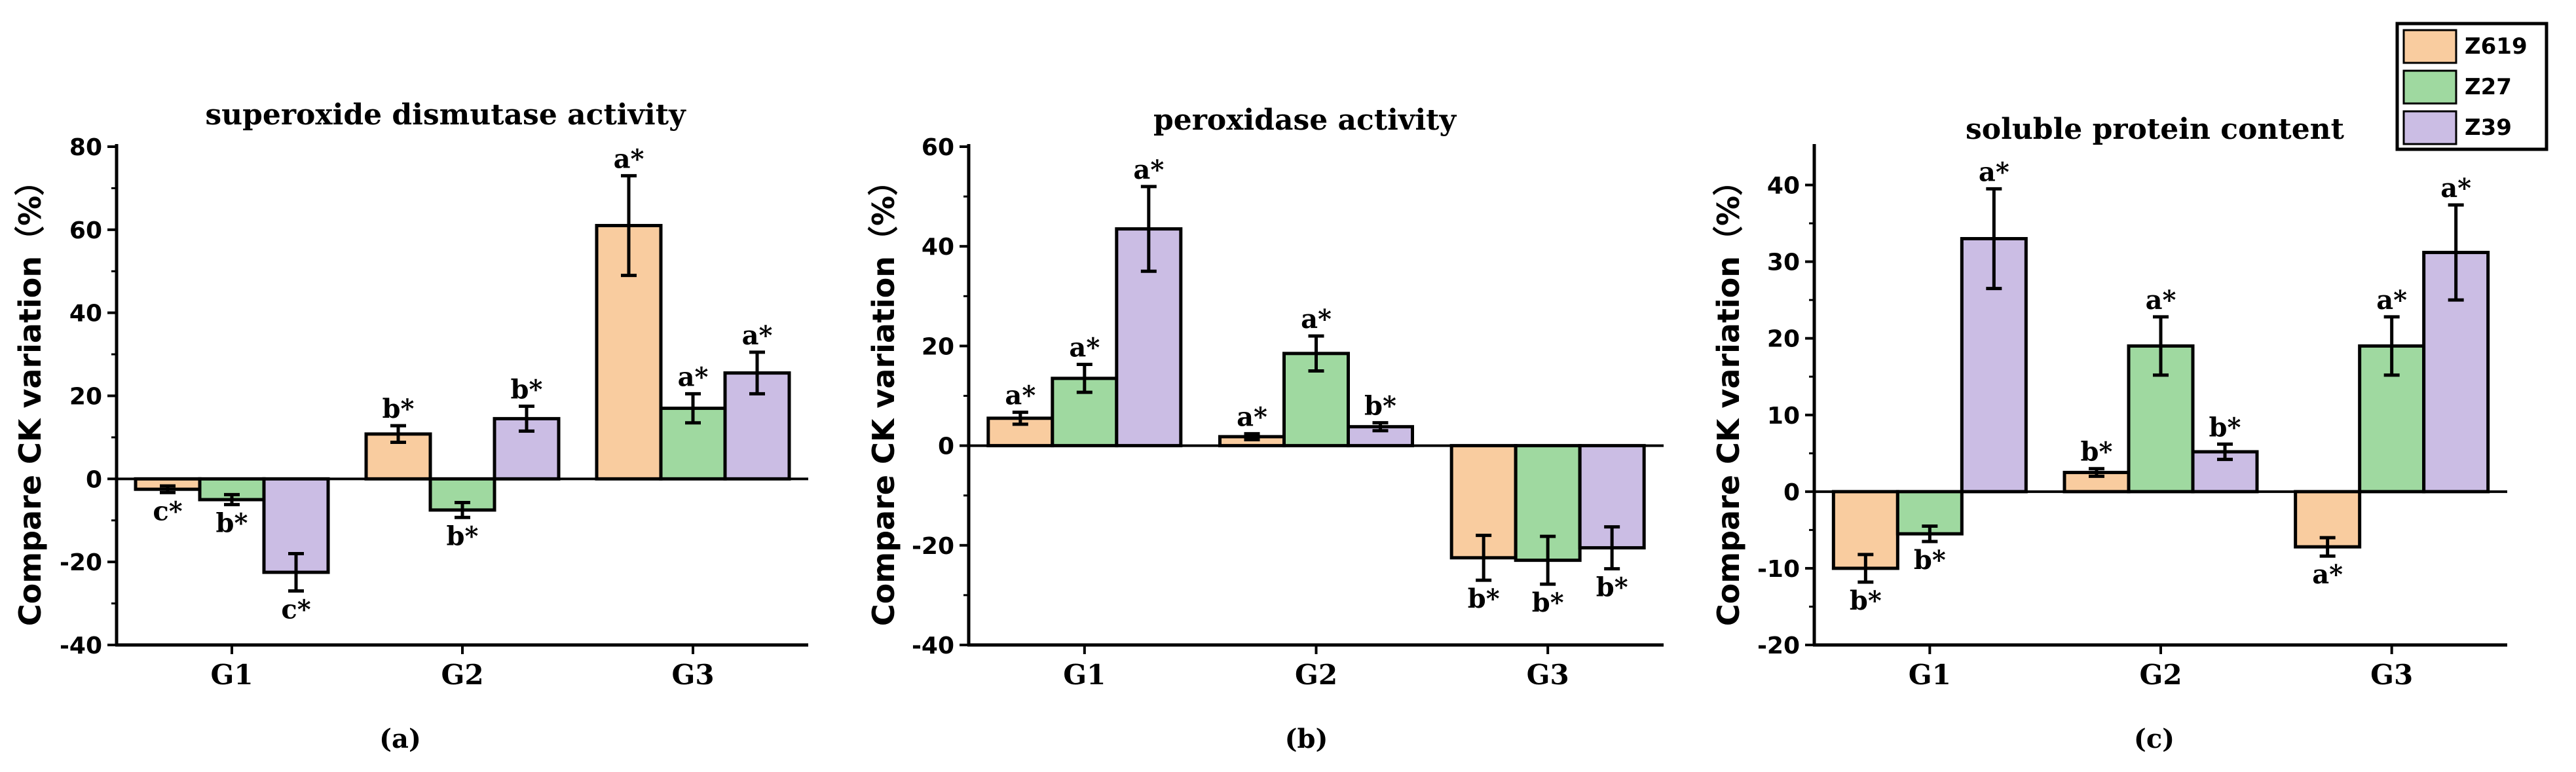 The width and height of the screenshot is (2576, 772). I want to click on y-tick-label: 30, so click(1783, 262).